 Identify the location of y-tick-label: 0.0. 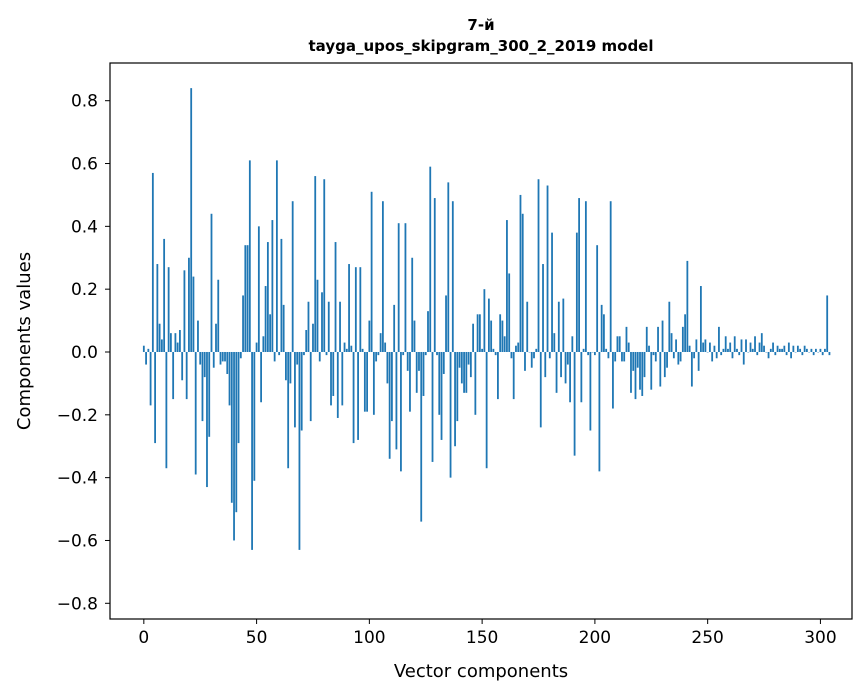
(84, 353).